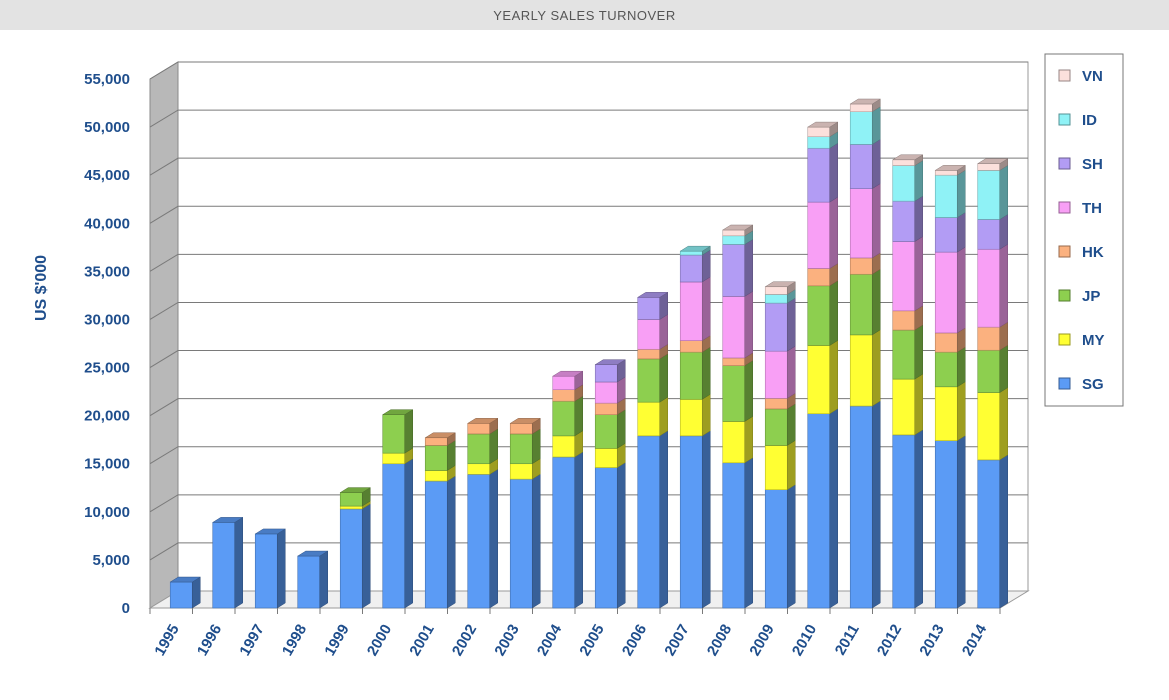 The width and height of the screenshot is (1169, 700). What do you see at coordinates (166, 640) in the screenshot?
I see `x-tick-label: 1995` at bounding box center [166, 640].